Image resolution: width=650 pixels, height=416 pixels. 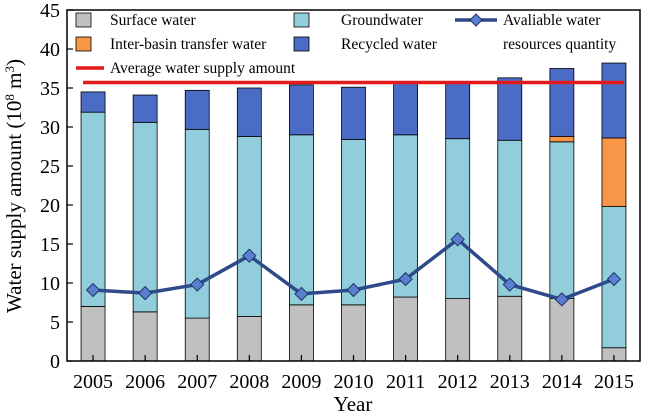 What do you see at coordinates (562, 330) in the screenshot?
I see `bar-surface-water-2014` at bounding box center [562, 330].